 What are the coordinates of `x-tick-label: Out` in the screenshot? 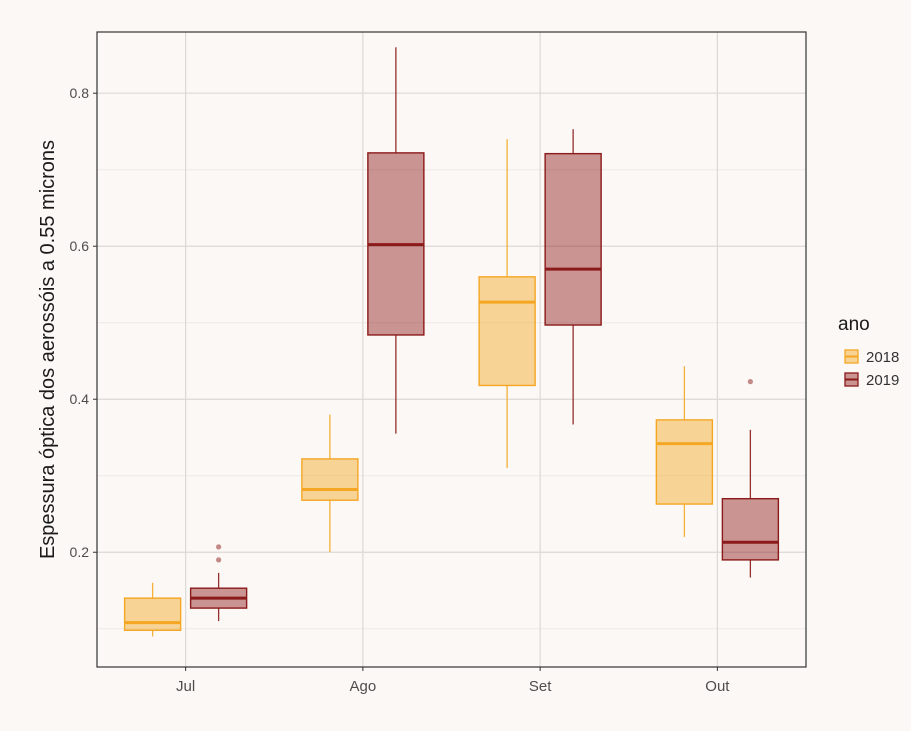 It's located at (717, 686).